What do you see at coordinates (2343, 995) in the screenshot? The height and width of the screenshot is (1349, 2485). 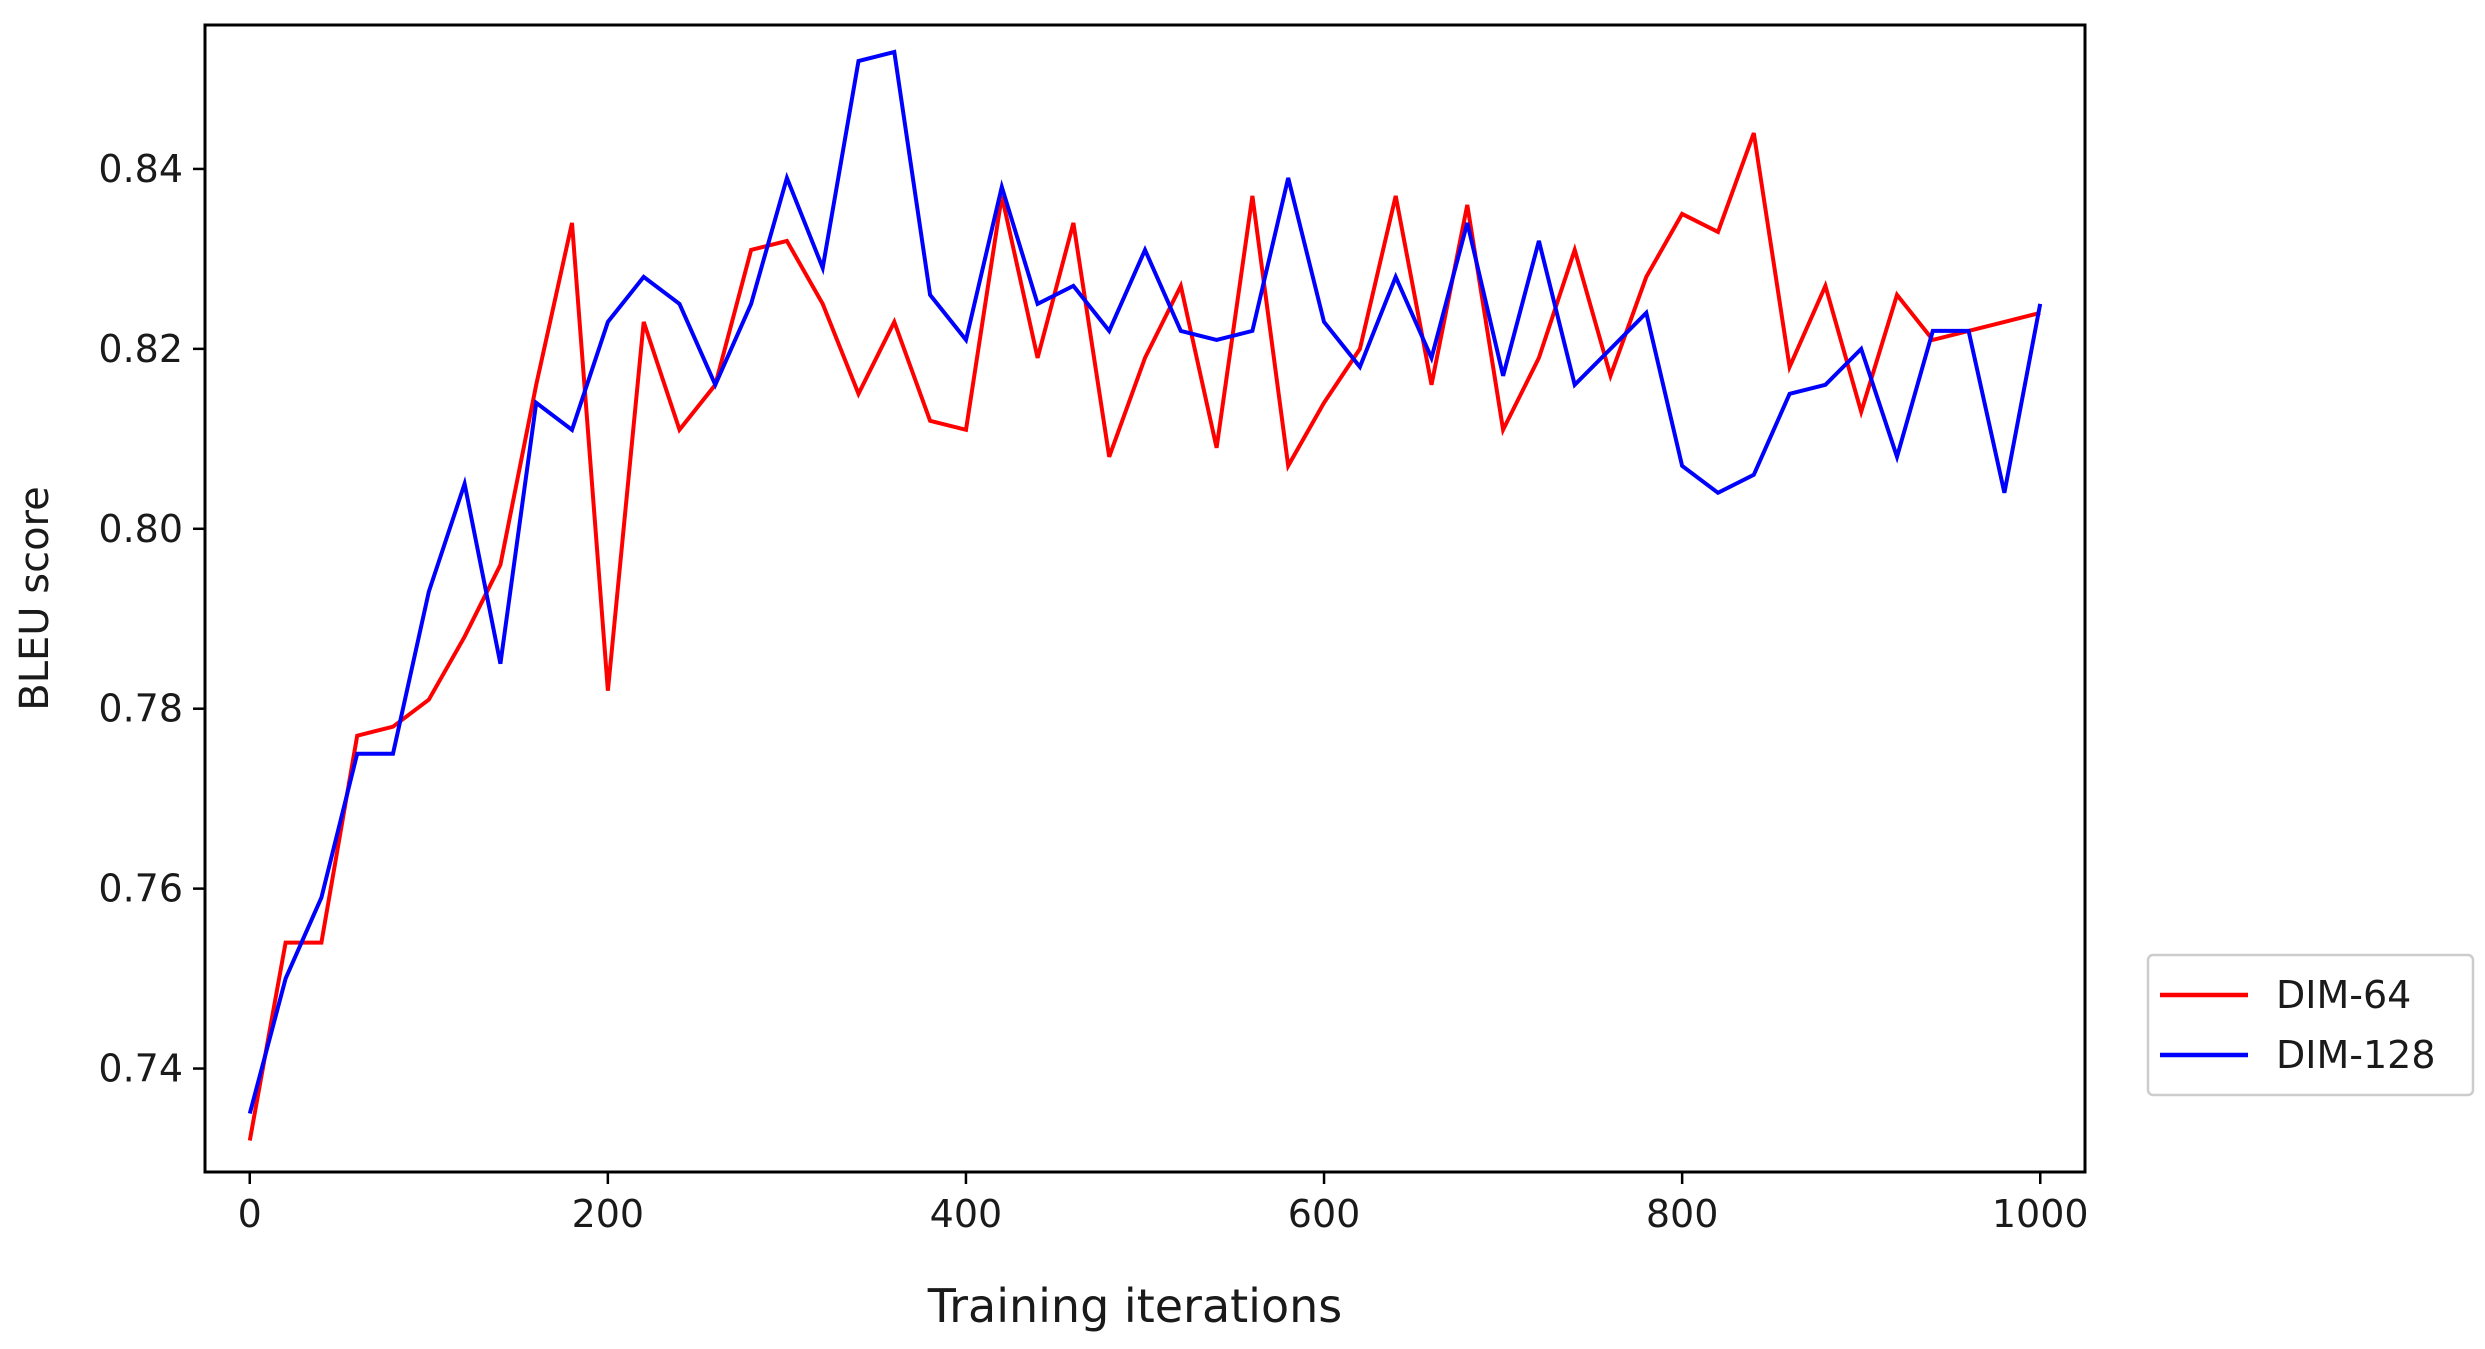 I see `legend-label: DIM-64` at bounding box center [2343, 995].